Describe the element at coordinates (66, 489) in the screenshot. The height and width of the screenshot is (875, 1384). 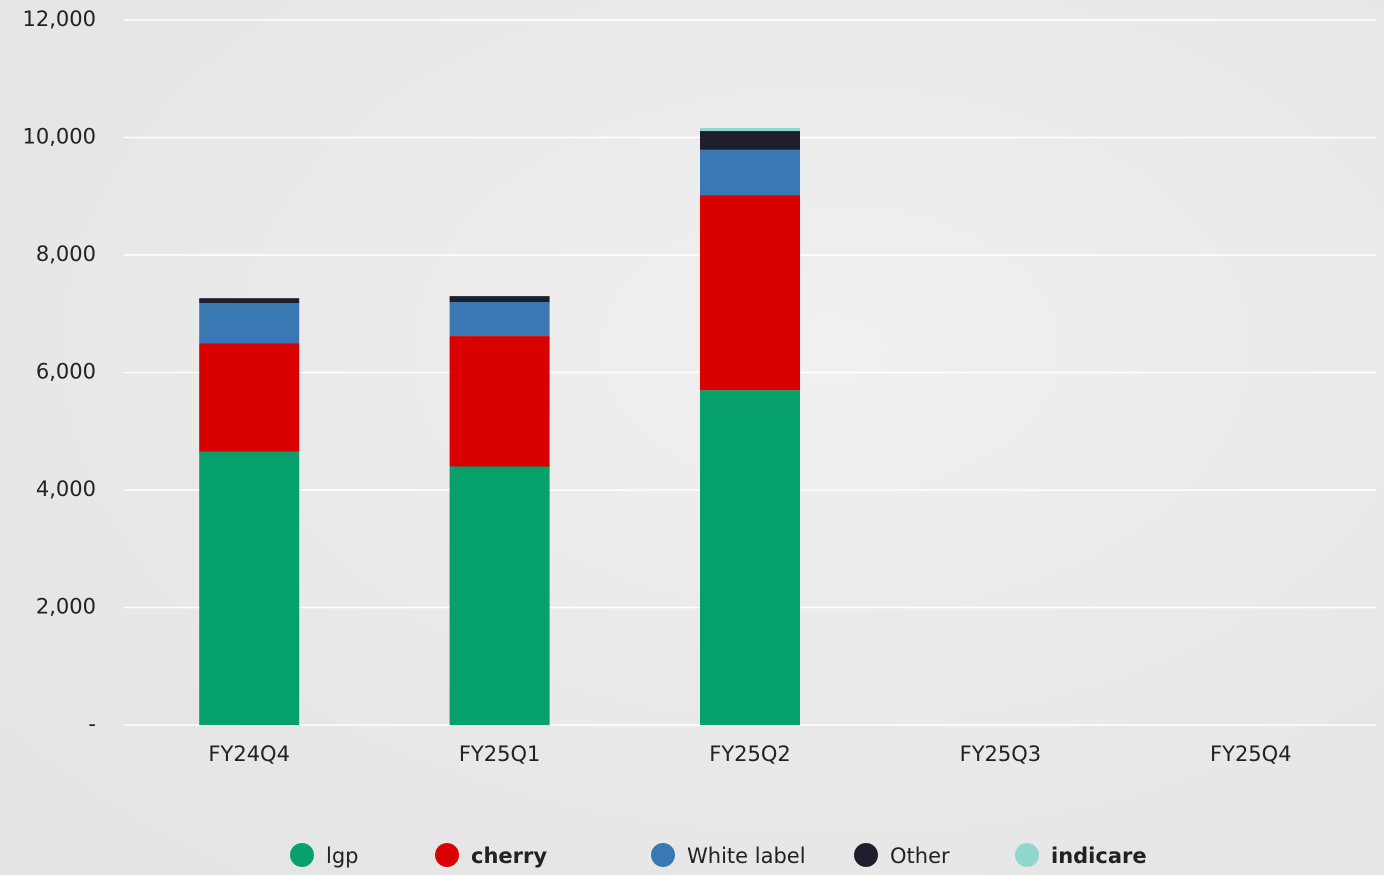
I see `y-tick-label: 4,000` at that location.